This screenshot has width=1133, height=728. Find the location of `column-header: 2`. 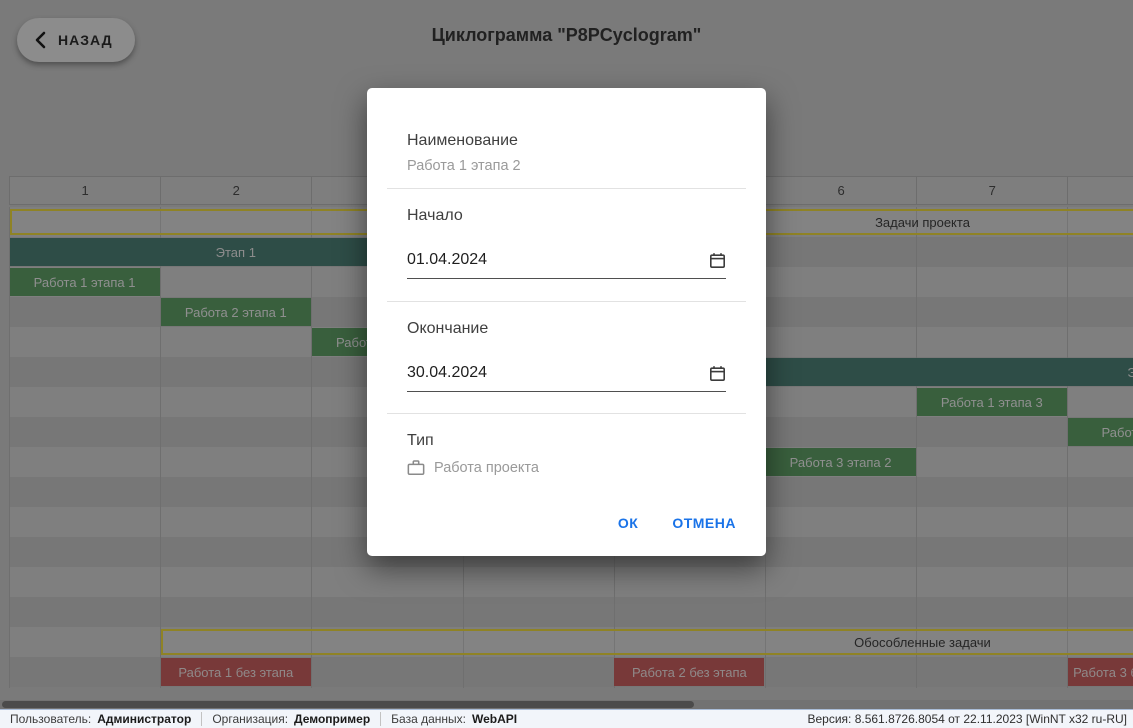

column-header: 2 is located at coordinates (236, 190).